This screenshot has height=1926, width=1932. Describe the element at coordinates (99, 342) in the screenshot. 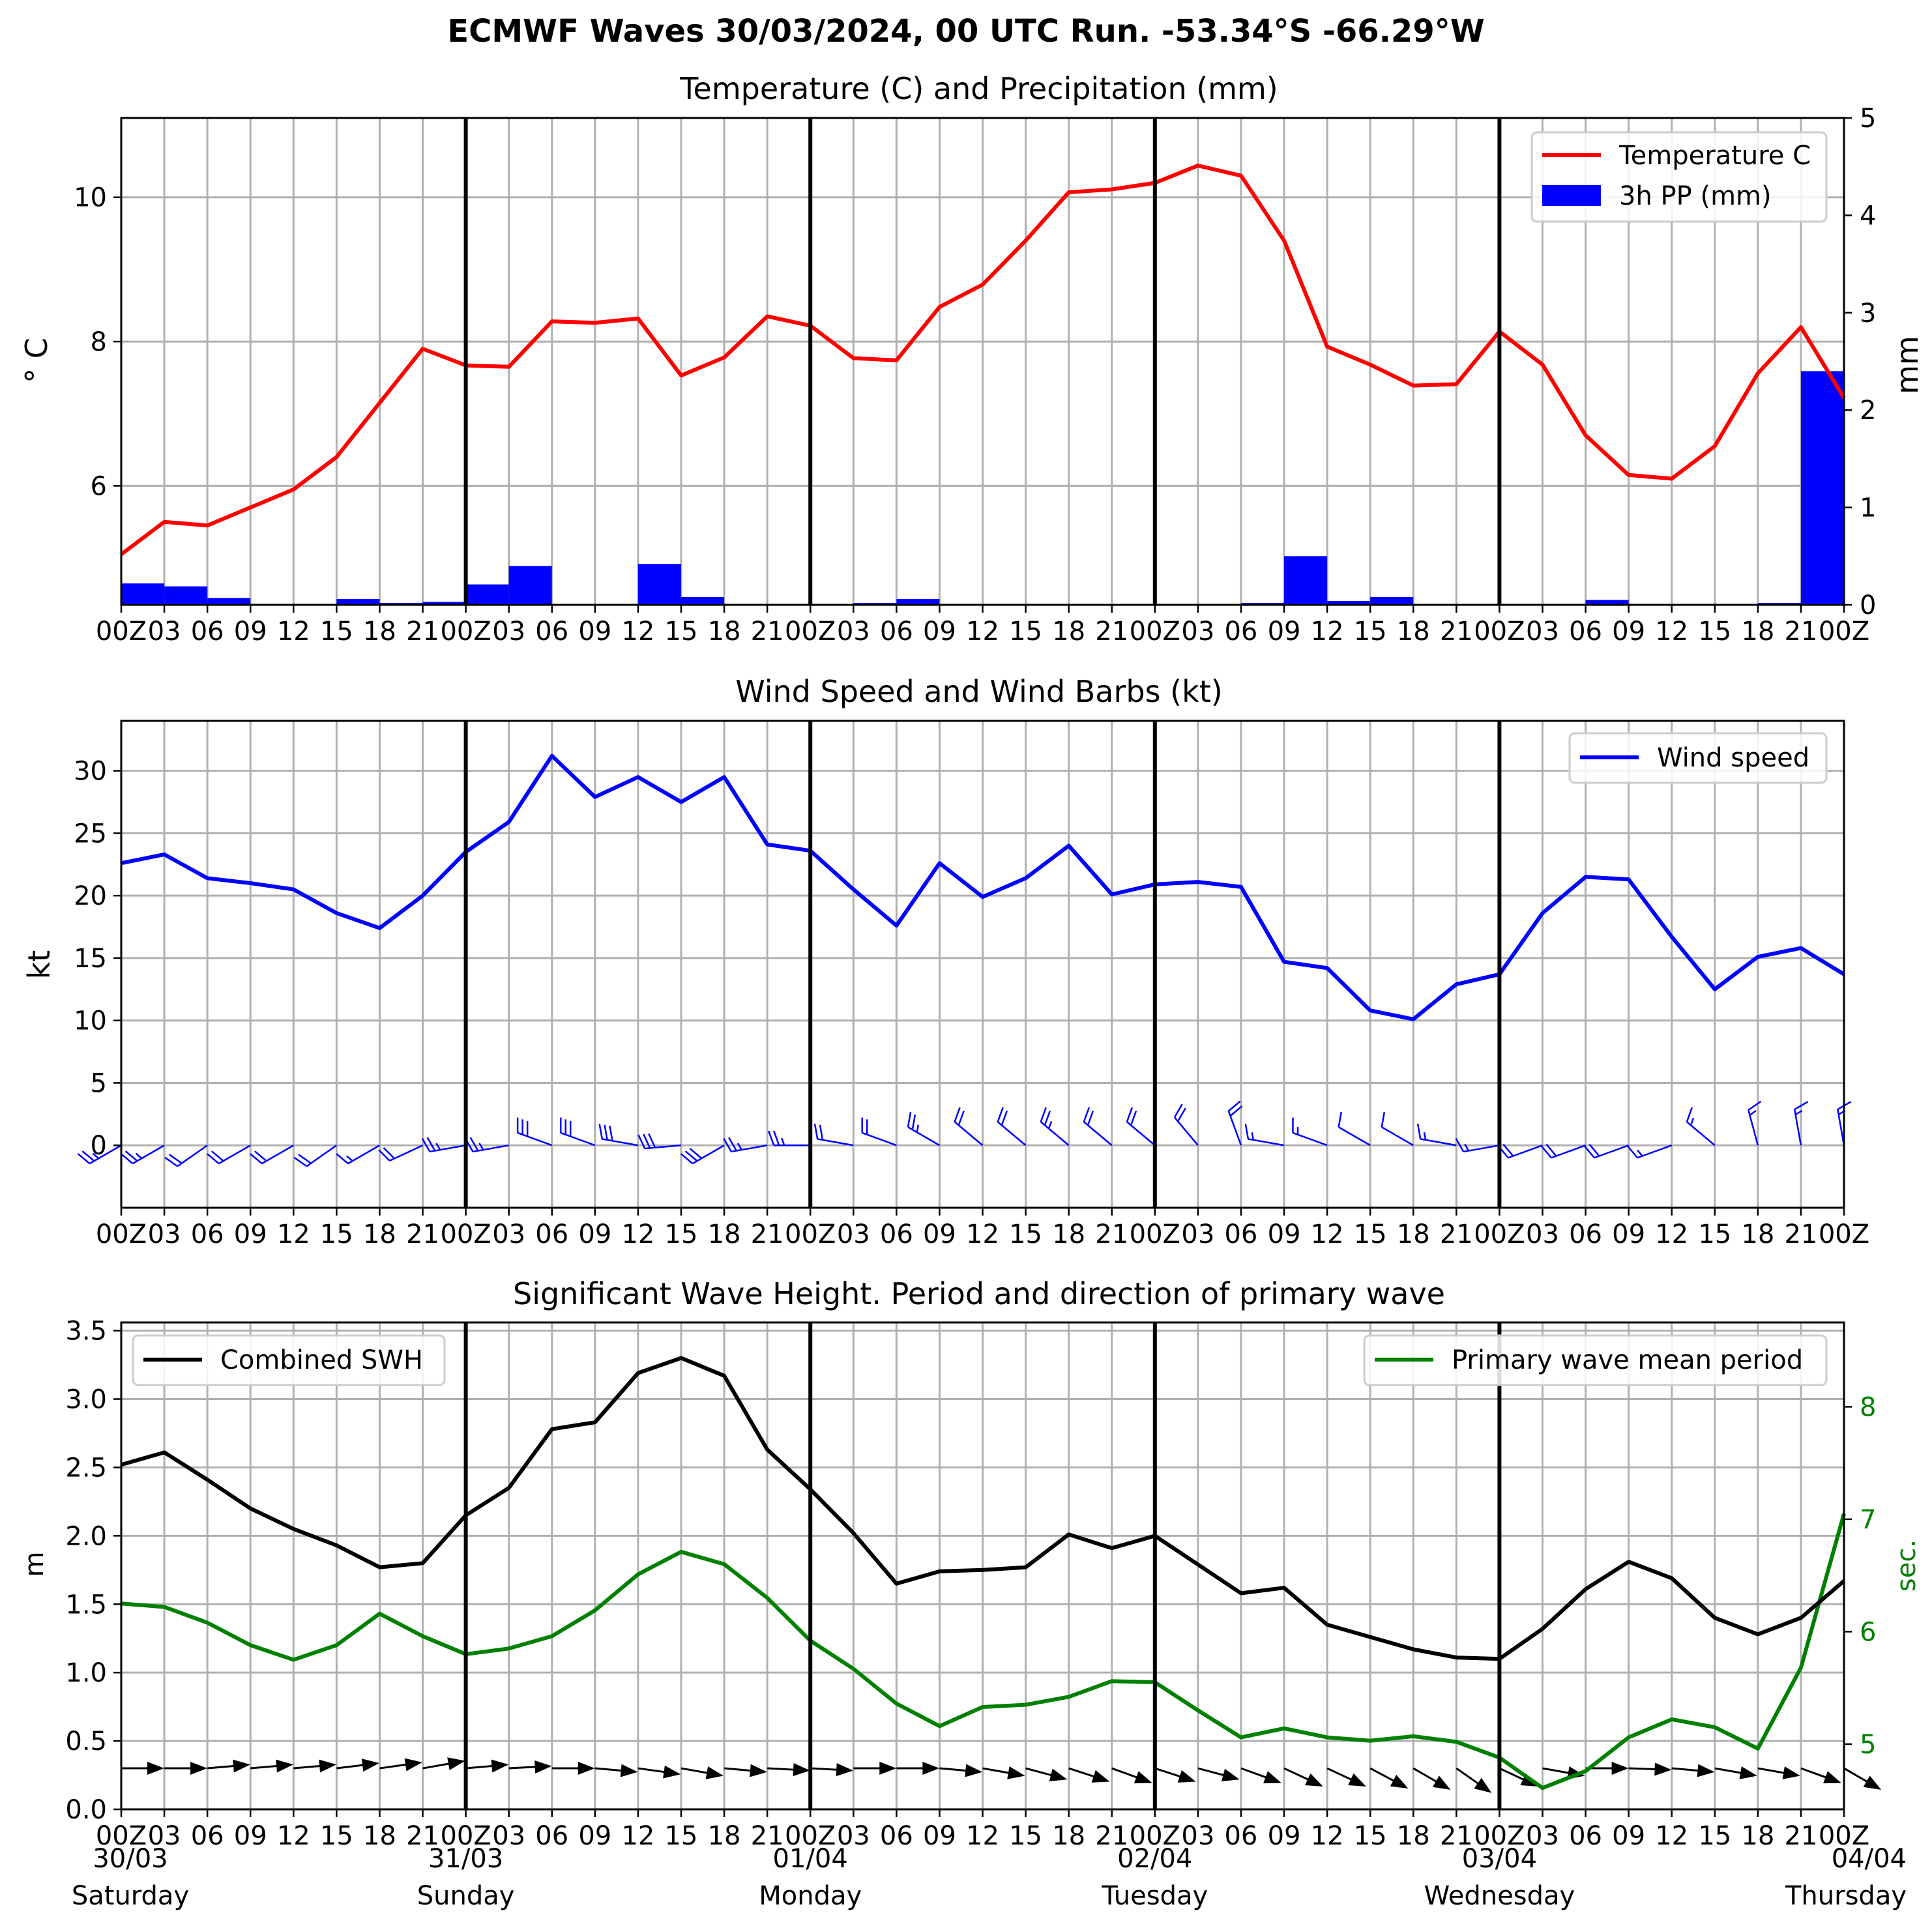

I see `y-tick-label: 8` at that location.